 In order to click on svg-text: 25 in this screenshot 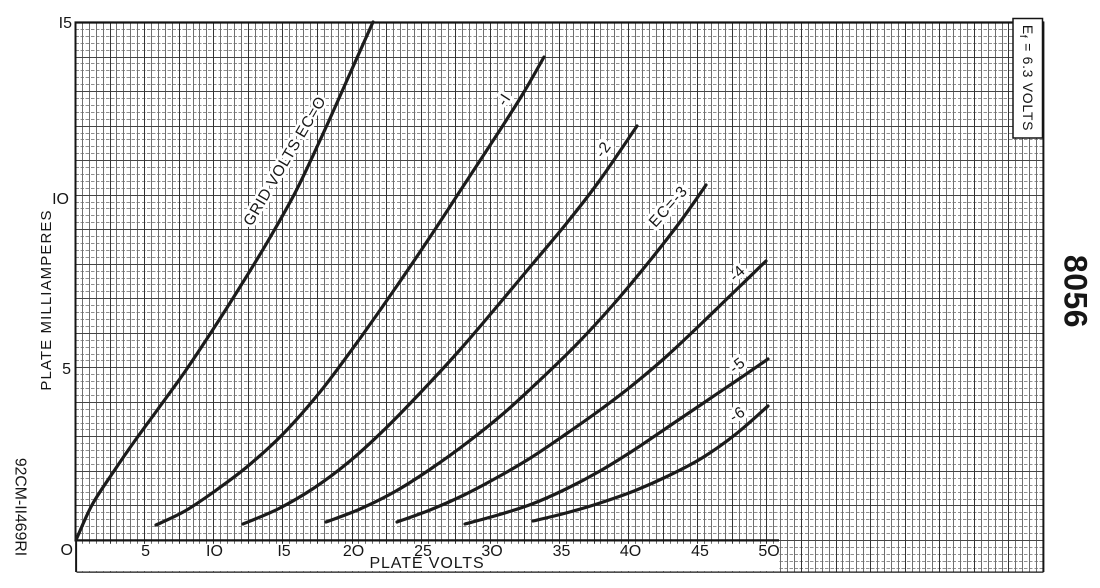, I will do `click(423, 551)`.